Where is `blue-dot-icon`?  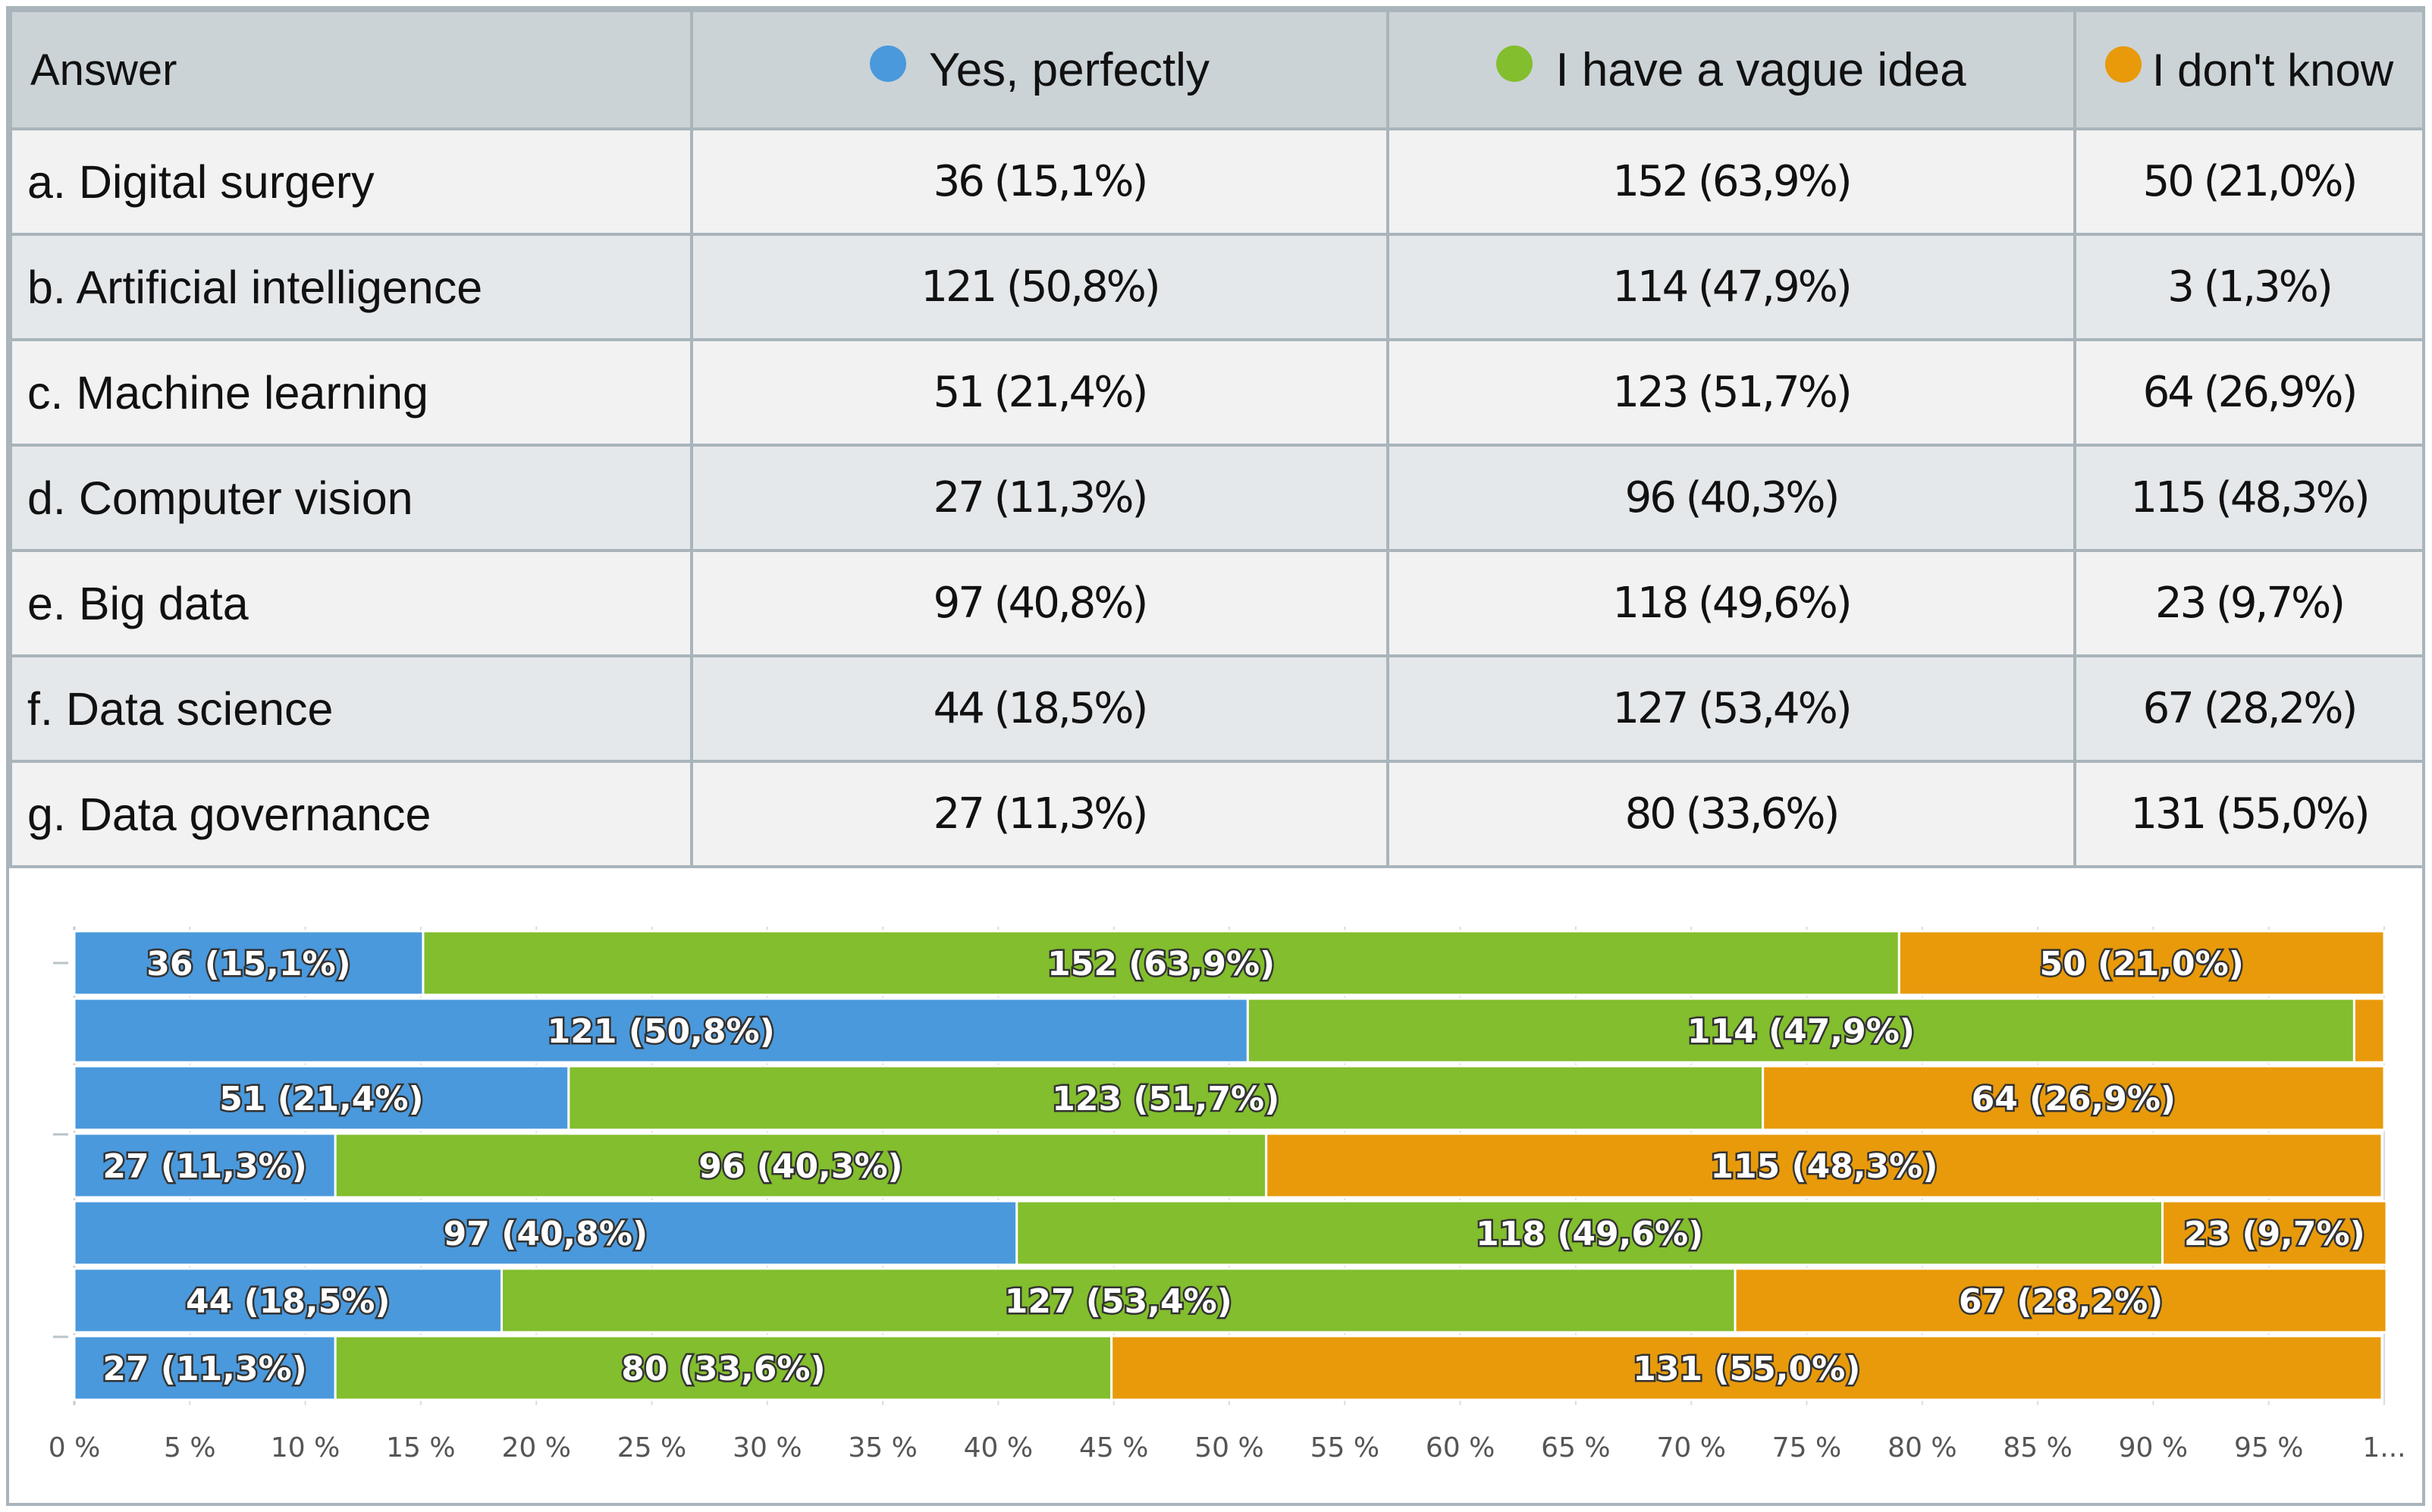
blue-dot-icon is located at coordinates (888, 64).